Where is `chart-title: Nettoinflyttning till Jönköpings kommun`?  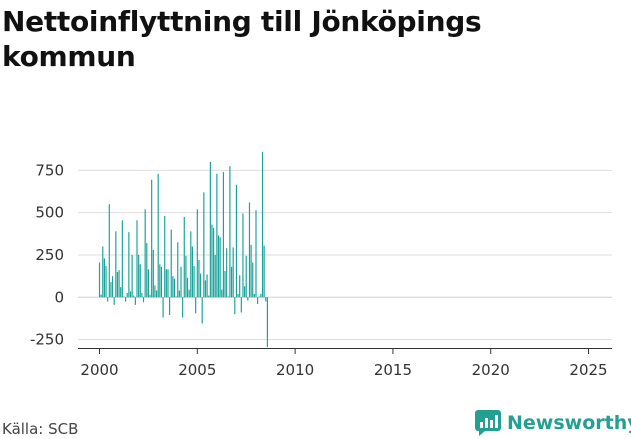 chart-title: Nettoinflyttning till Jönköpings kommun is located at coordinates (242, 39).